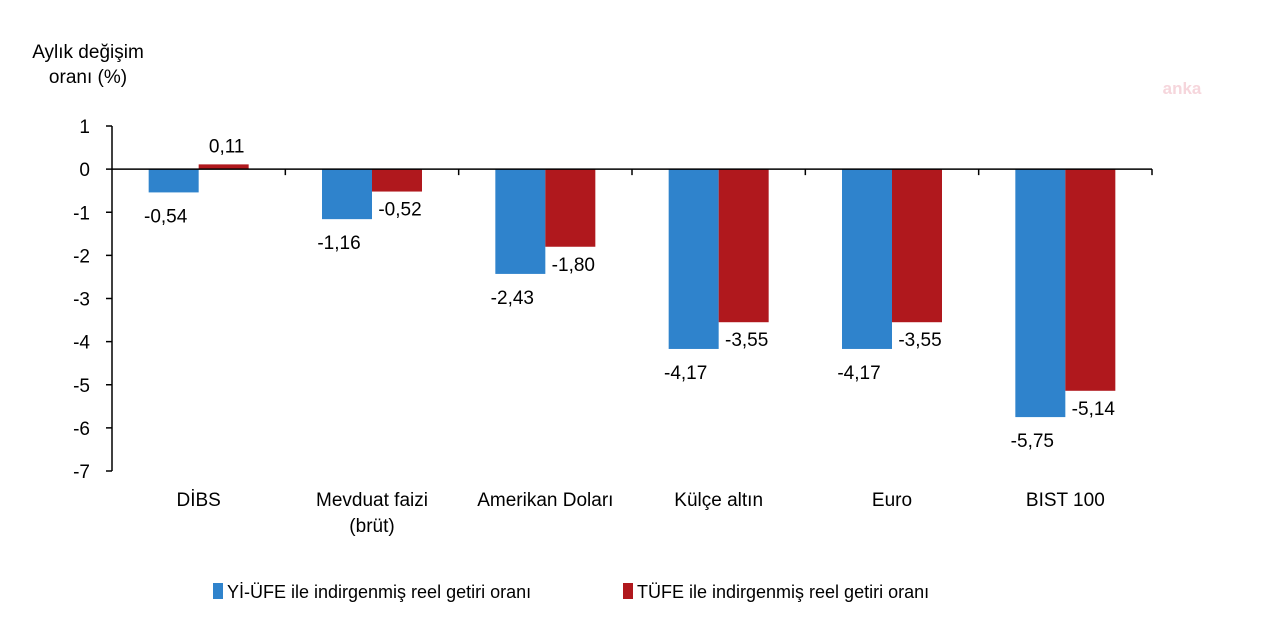 The width and height of the screenshot is (1280, 640). What do you see at coordinates (227, 146) in the screenshot?
I see `data-label: 0,11` at bounding box center [227, 146].